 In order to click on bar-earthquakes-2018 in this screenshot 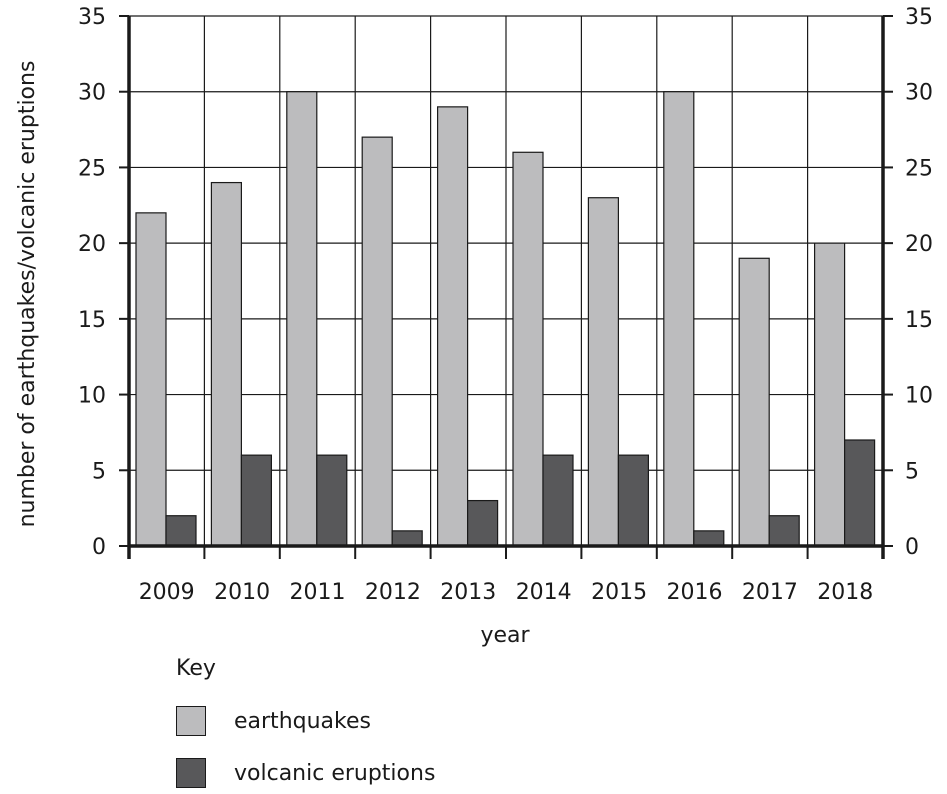, I will do `click(829, 394)`.